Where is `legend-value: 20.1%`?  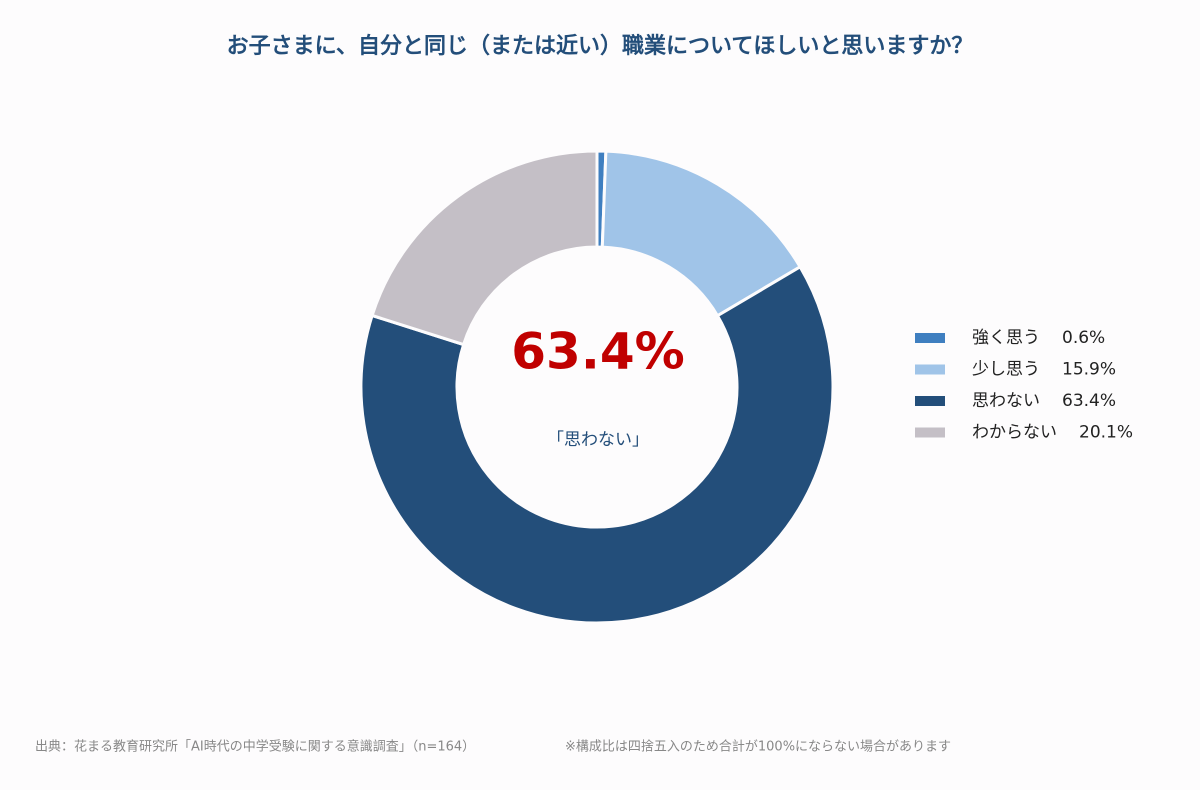 legend-value: 20.1% is located at coordinates (1106, 433).